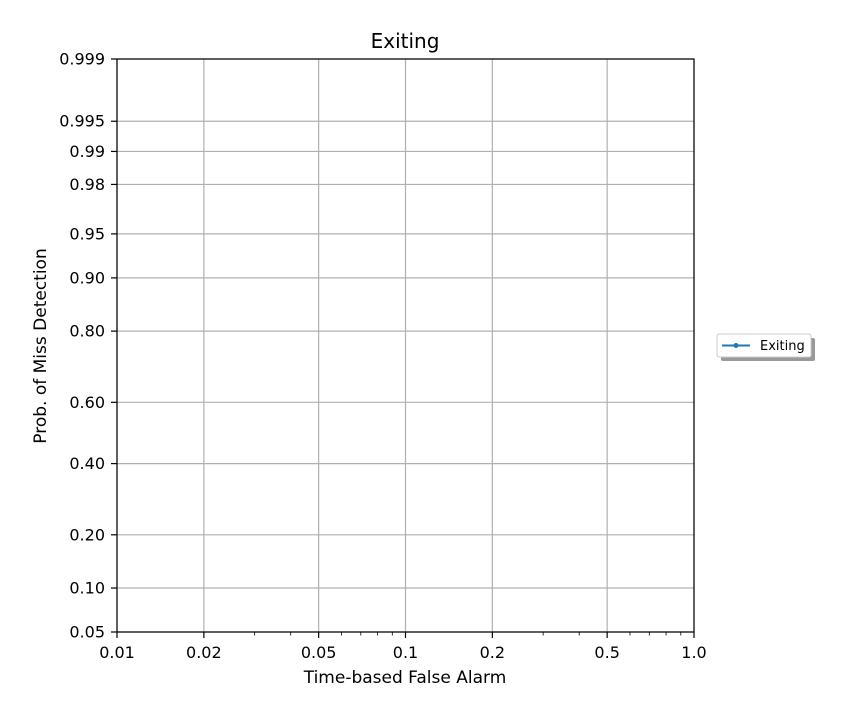  What do you see at coordinates (87, 463) in the screenshot?
I see `y-tick-label: 0.40` at bounding box center [87, 463].